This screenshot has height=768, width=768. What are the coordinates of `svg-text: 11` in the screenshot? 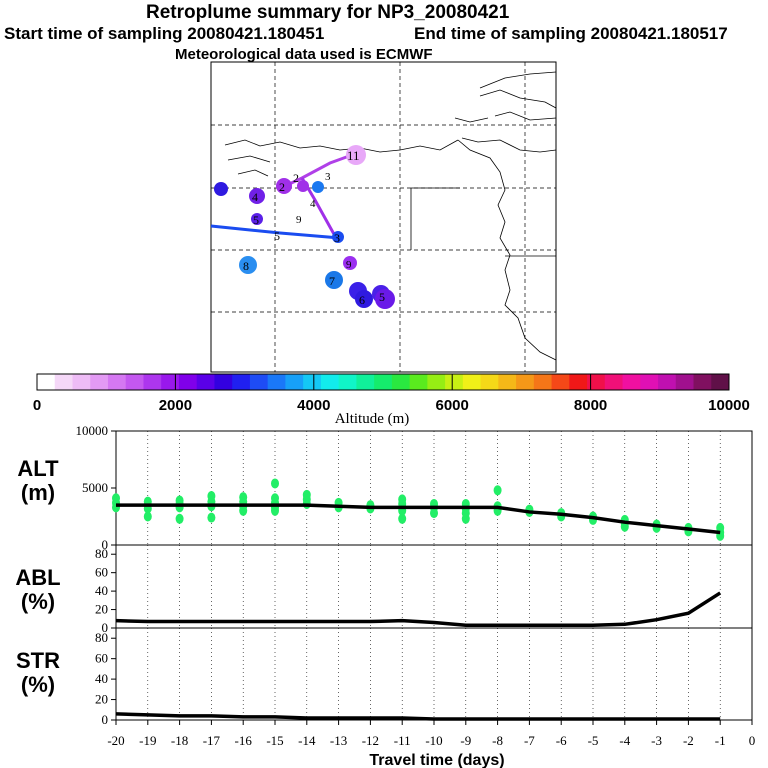 It's located at (353, 155).